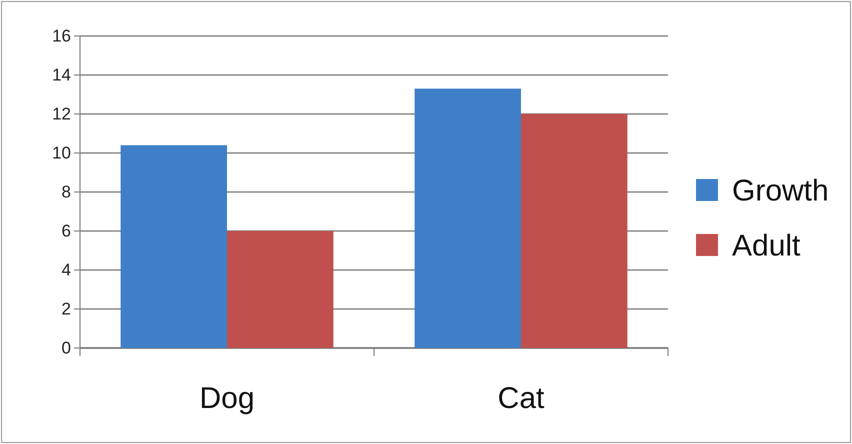 The width and height of the screenshot is (852, 444). I want to click on y-tick-label: 16, so click(61, 36).